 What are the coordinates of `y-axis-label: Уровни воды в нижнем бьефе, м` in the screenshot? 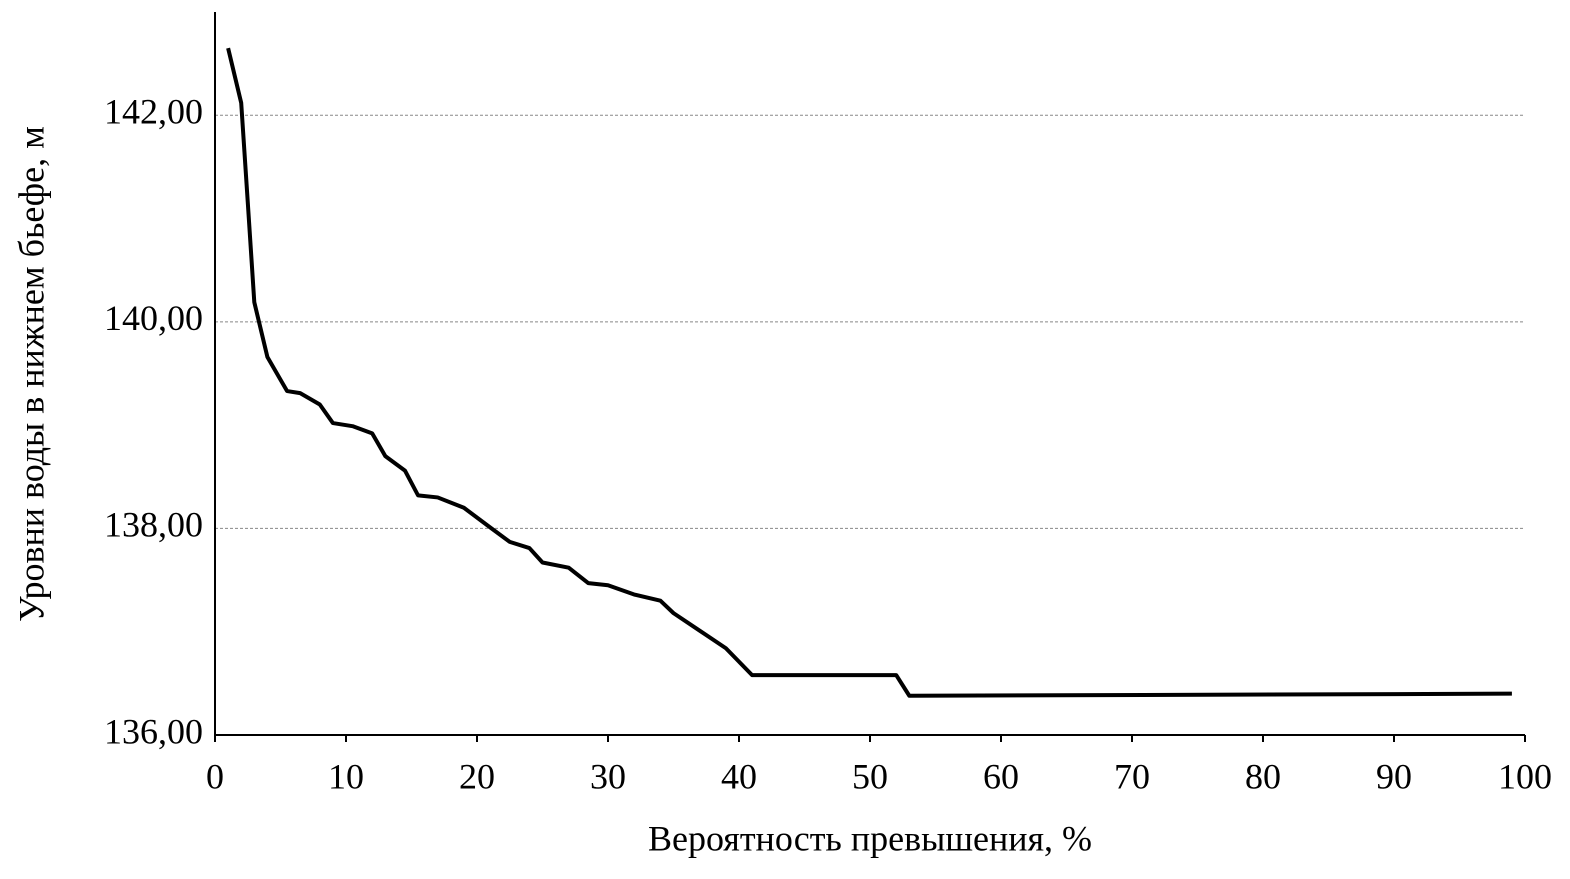 It's located at (31, 374).